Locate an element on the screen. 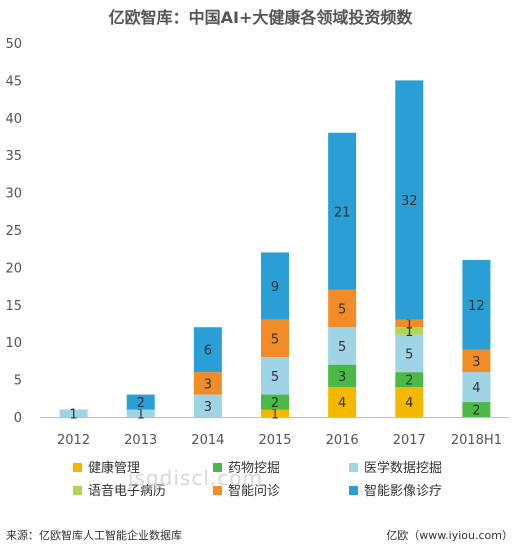 The height and width of the screenshot is (548, 521). x-tick-label: 2018H1 is located at coordinates (476, 440).